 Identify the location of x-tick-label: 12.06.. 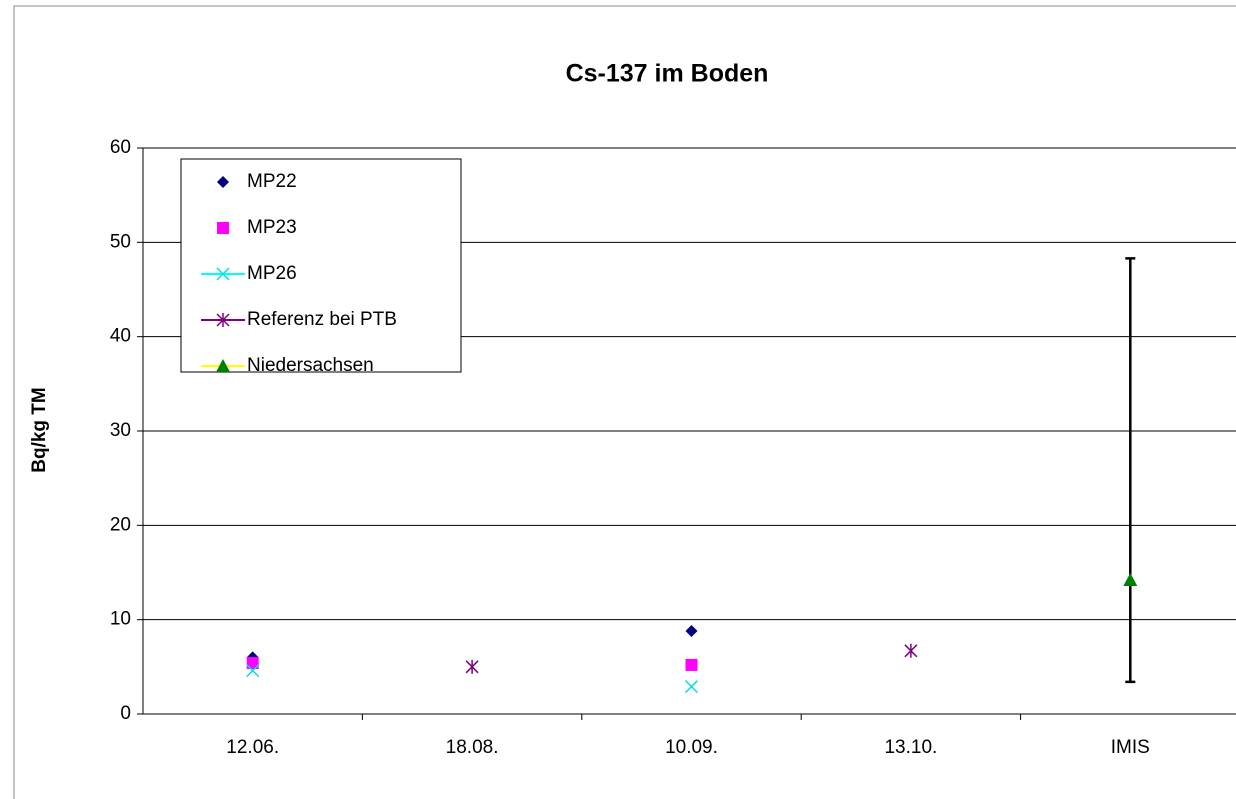
(252, 747).